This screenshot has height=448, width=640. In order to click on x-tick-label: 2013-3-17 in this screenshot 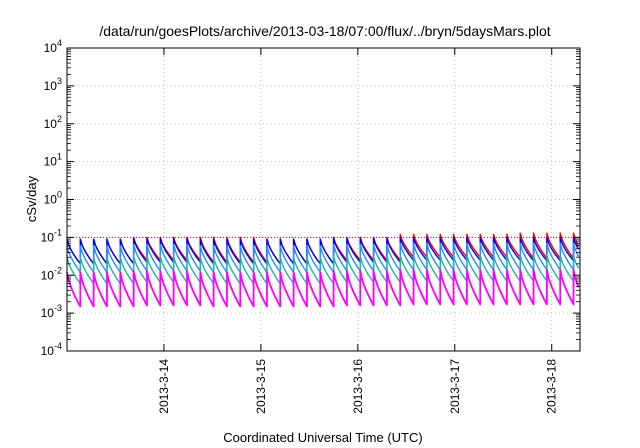, I will do `click(455, 386)`.